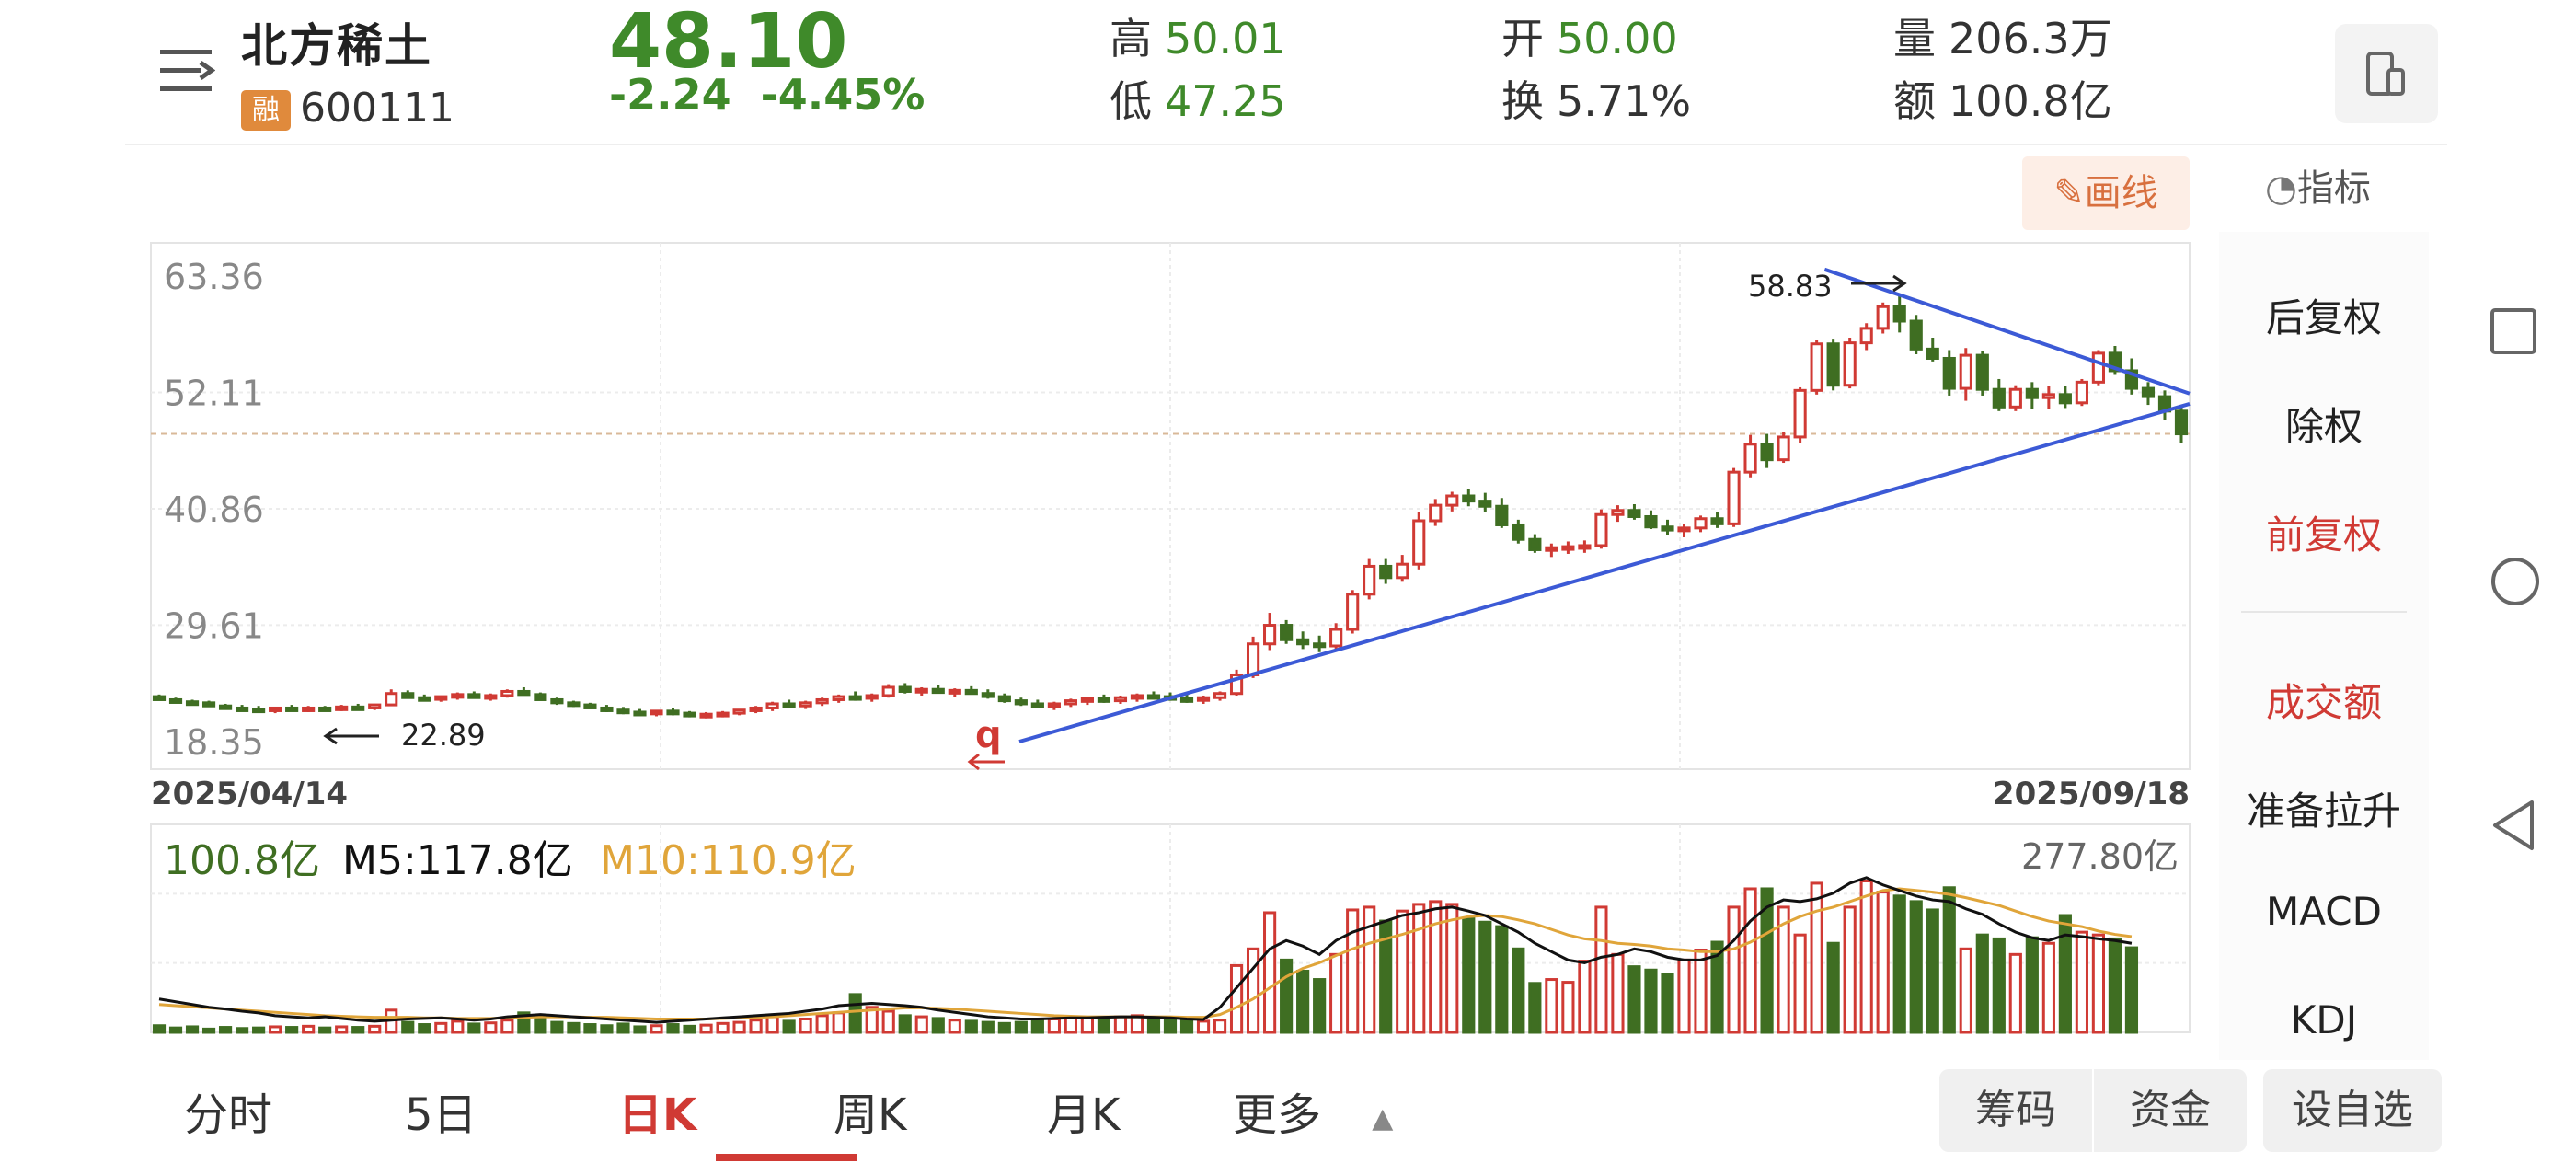 The height and width of the screenshot is (1163, 2576). I want to click on option-ready-to-rise: 准备拉升, so click(2323, 812).